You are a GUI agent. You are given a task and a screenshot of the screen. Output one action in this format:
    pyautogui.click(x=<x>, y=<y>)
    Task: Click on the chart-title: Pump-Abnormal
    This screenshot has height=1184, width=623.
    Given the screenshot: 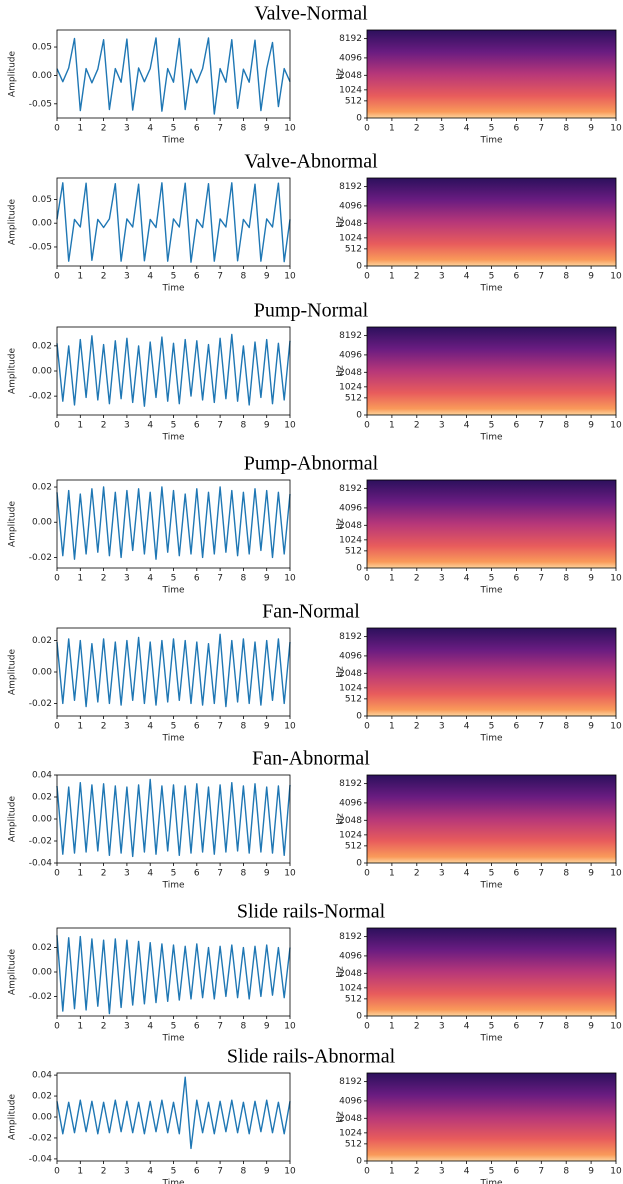 What is the action you would take?
    pyautogui.click(x=311, y=464)
    